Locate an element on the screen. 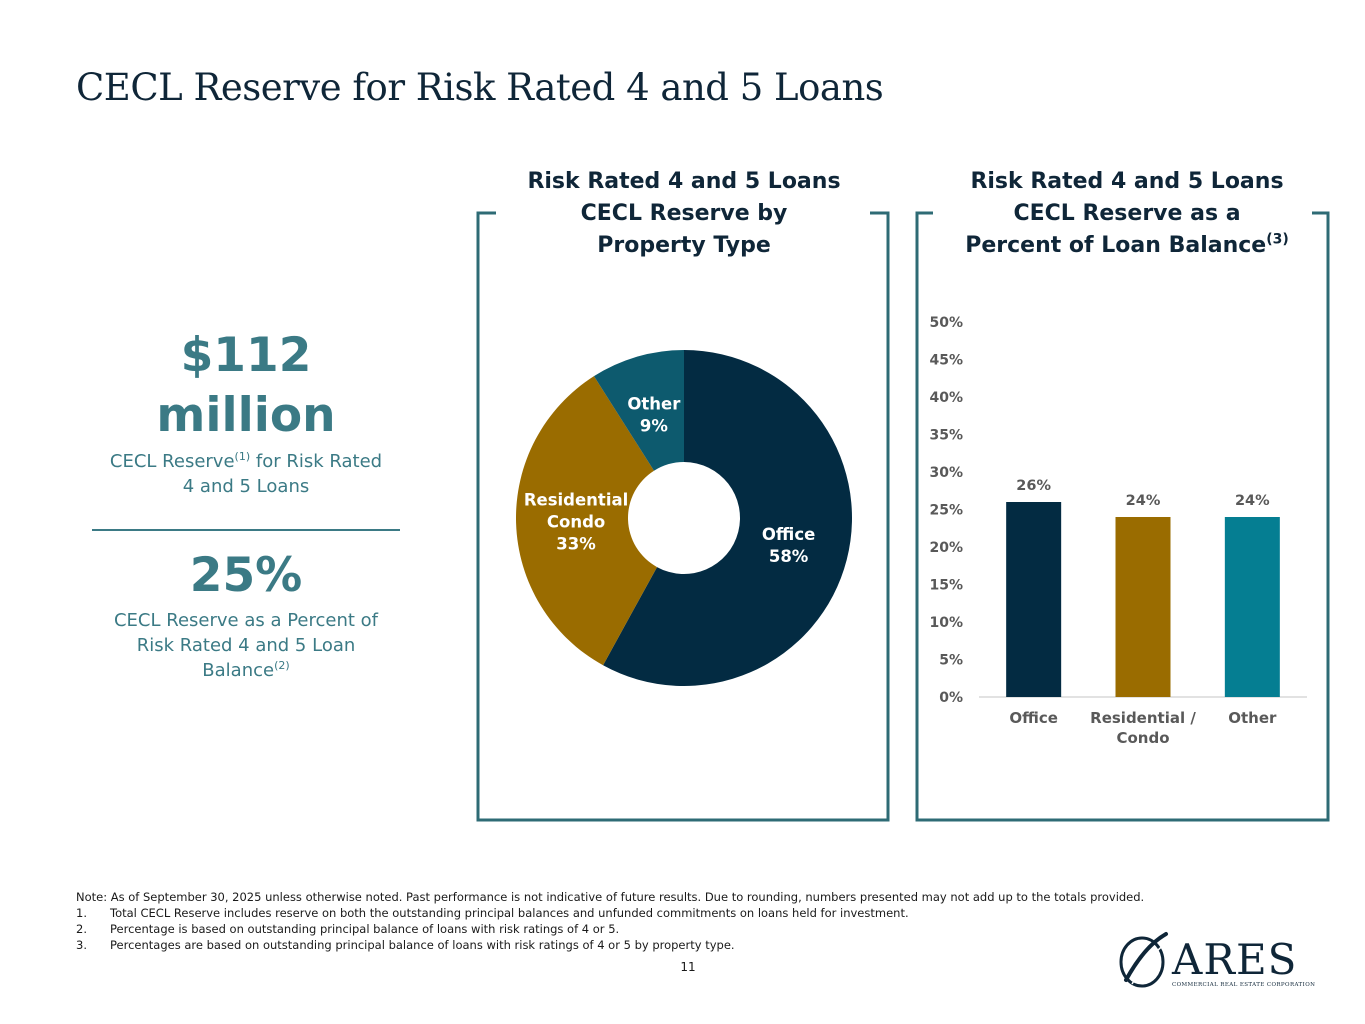  donut-slice-residential is located at coordinates (587, 521).